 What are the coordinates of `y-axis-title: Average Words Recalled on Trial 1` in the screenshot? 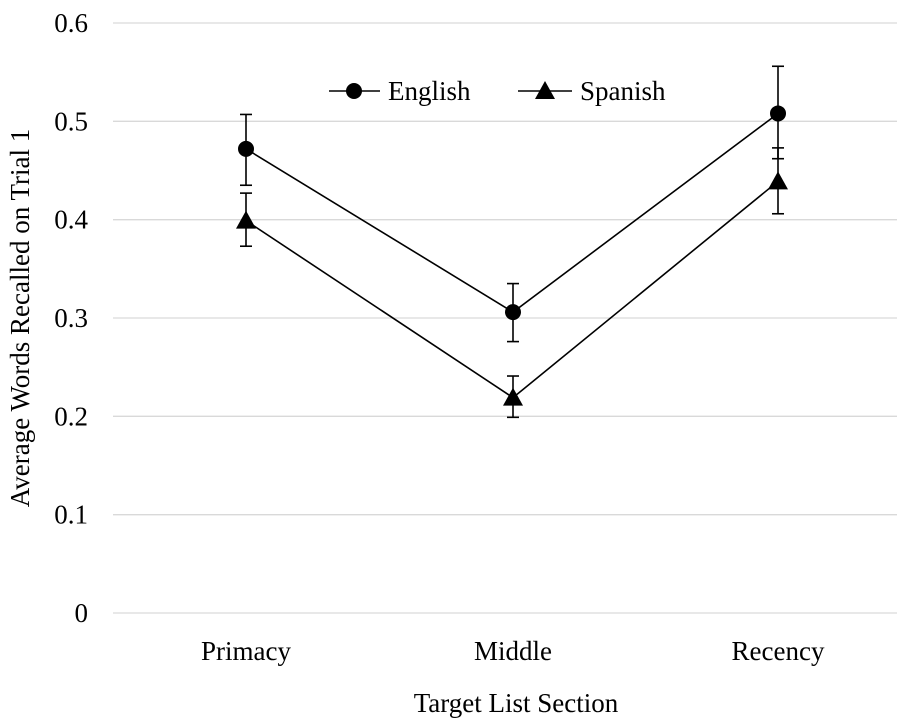 It's located at (20, 318).